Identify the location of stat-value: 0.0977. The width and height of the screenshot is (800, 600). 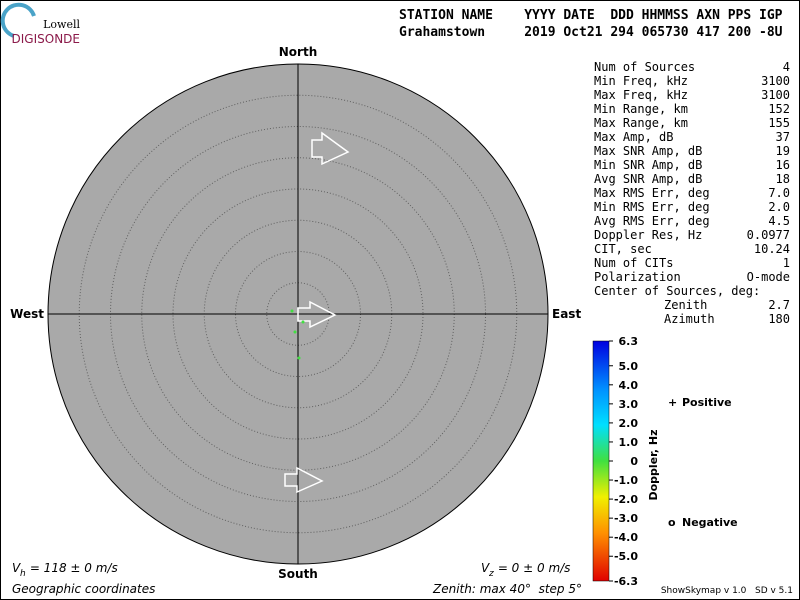
(768, 235).